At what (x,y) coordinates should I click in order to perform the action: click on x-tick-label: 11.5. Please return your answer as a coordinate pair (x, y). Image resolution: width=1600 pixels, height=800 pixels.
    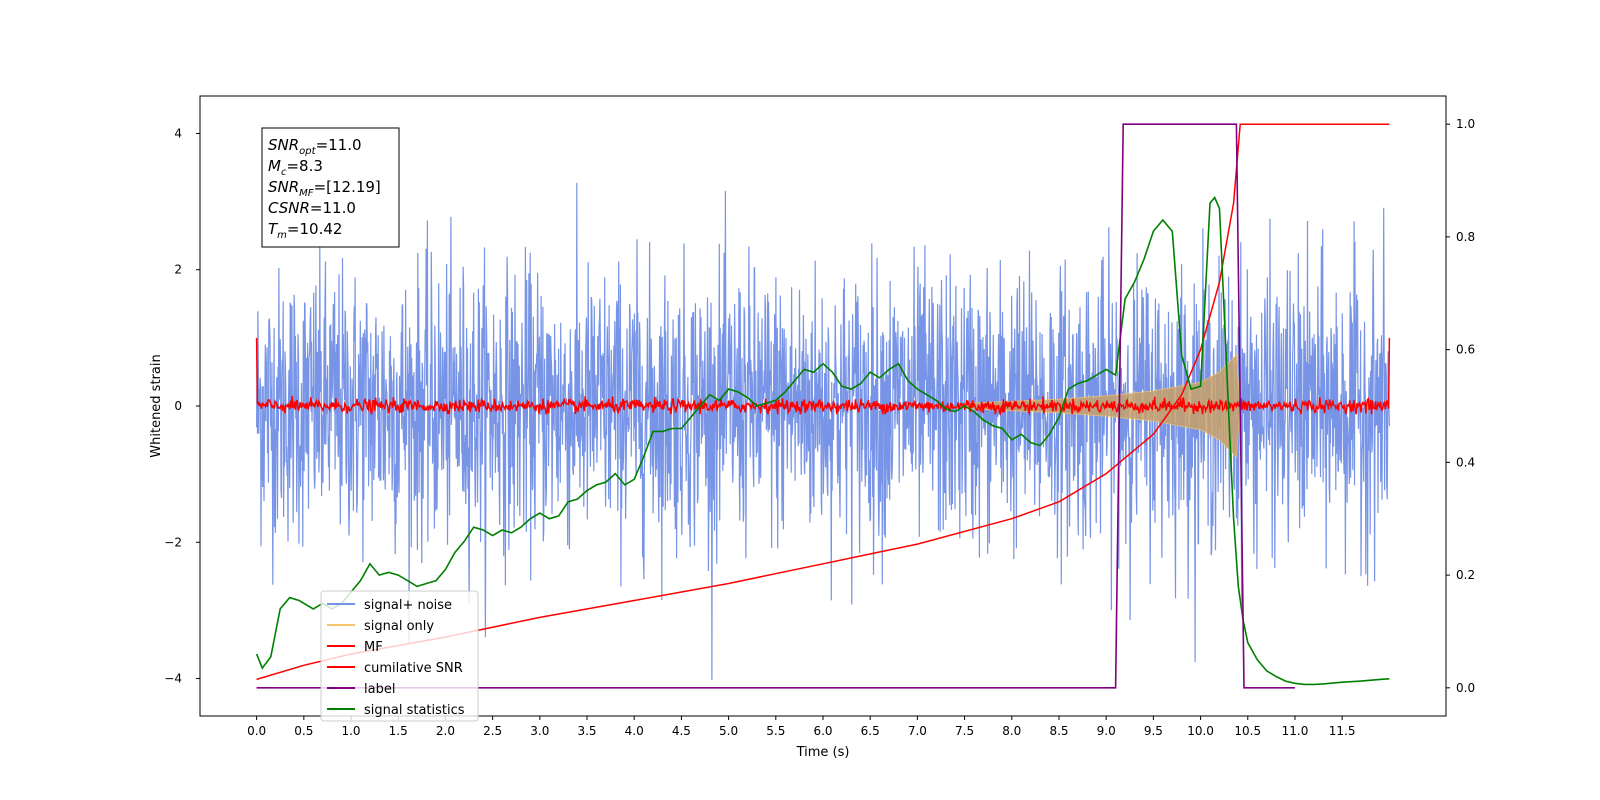
    Looking at the image, I should click on (1342, 731).